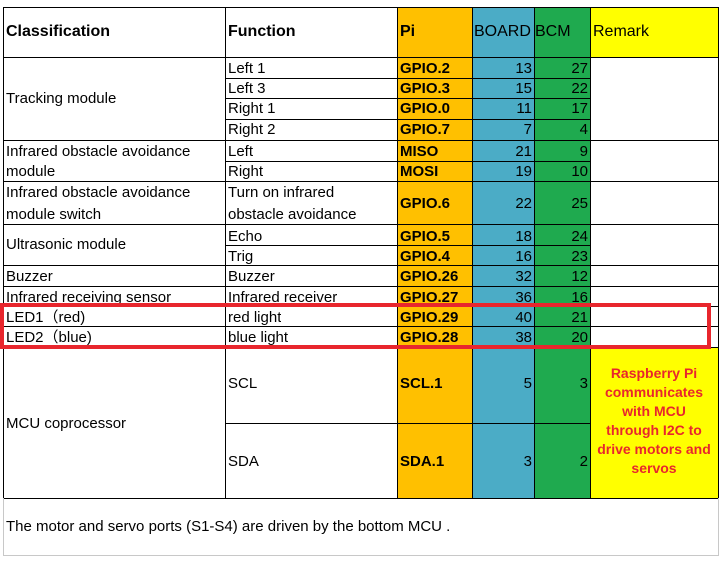 This screenshot has width=723, height=561. Describe the element at coordinates (523, 68) in the screenshot. I see `board-cell: 13` at that location.